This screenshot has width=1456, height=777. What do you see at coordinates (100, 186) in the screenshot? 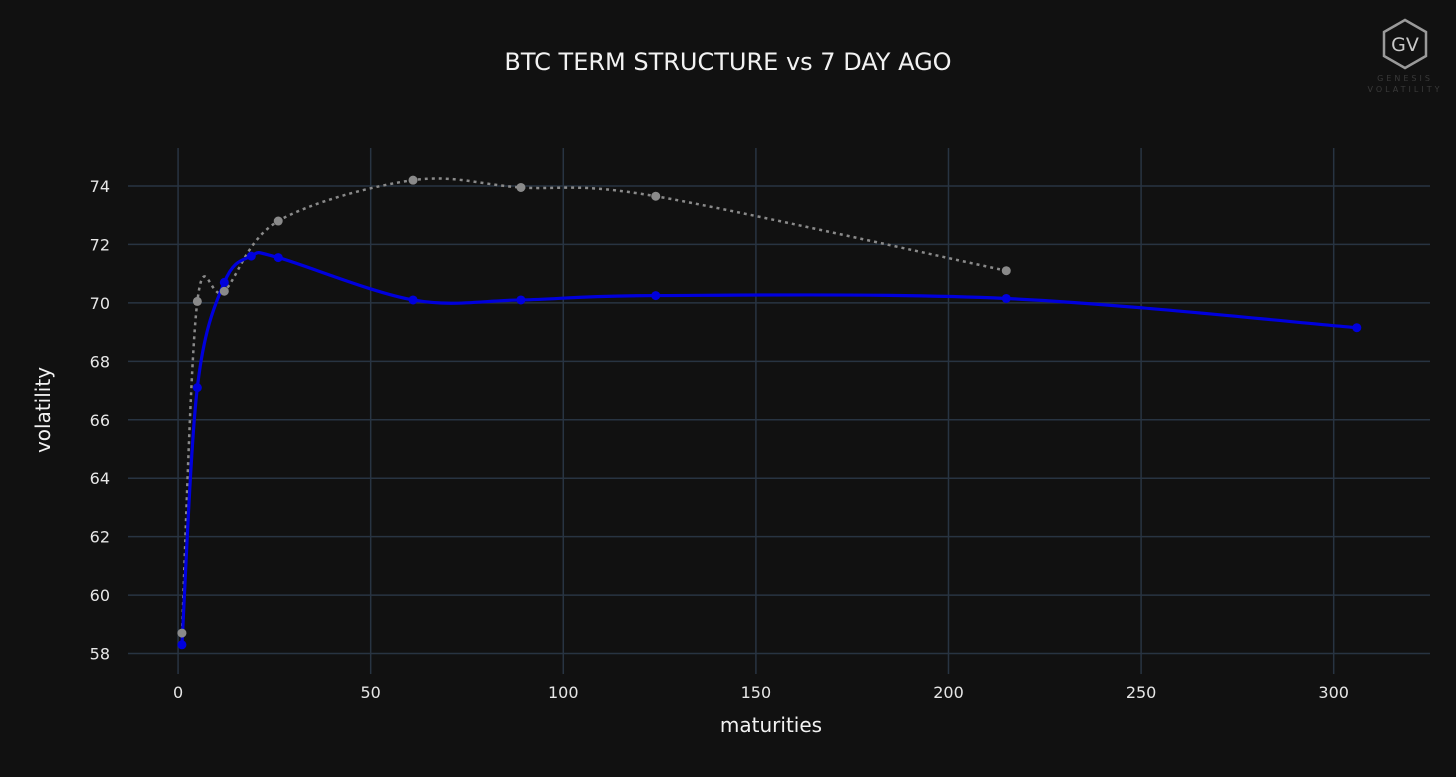
I see `y-tick-label: 74` at bounding box center [100, 186].